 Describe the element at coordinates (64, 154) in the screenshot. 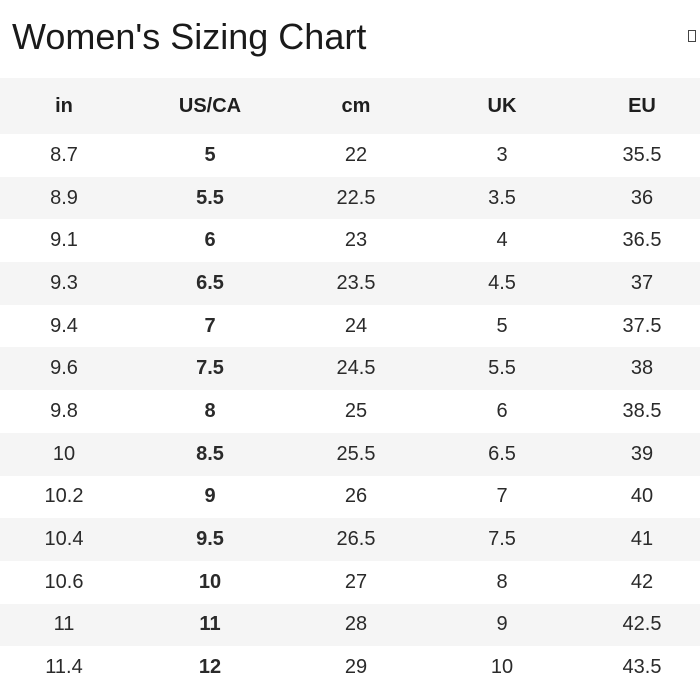

I see `cell-in: 8.7` at that location.